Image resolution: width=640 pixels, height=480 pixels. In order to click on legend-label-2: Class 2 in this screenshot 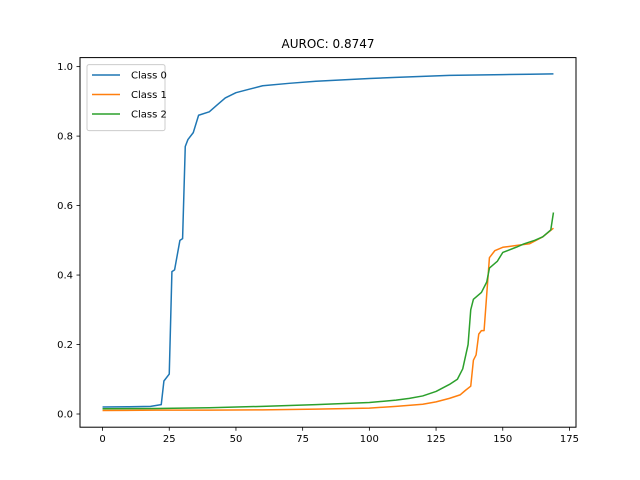, I will do `click(149, 115)`.